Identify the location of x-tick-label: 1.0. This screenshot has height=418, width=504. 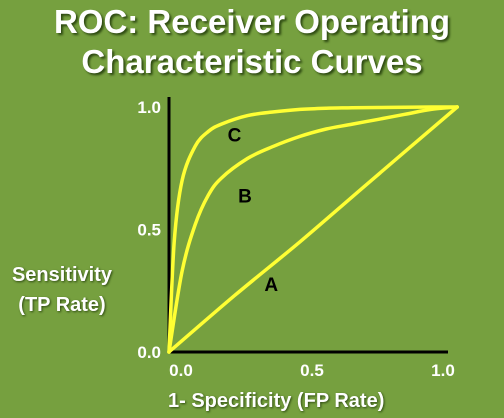
(443, 370).